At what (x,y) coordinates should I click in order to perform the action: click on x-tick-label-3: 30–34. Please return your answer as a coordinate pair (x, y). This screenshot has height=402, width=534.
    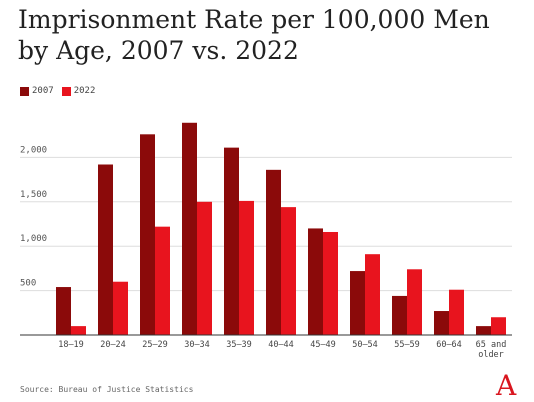
    Looking at the image, I should click on (197, 345).